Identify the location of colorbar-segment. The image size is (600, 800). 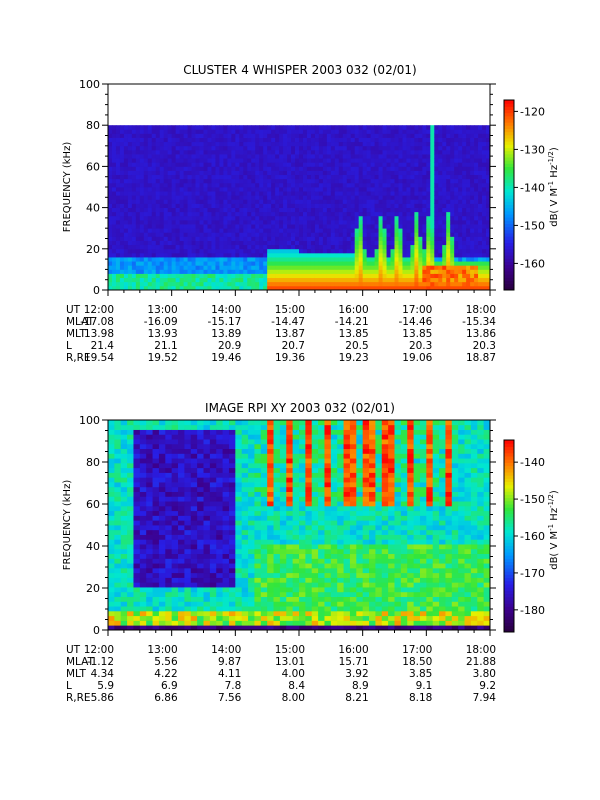
(509, 219).